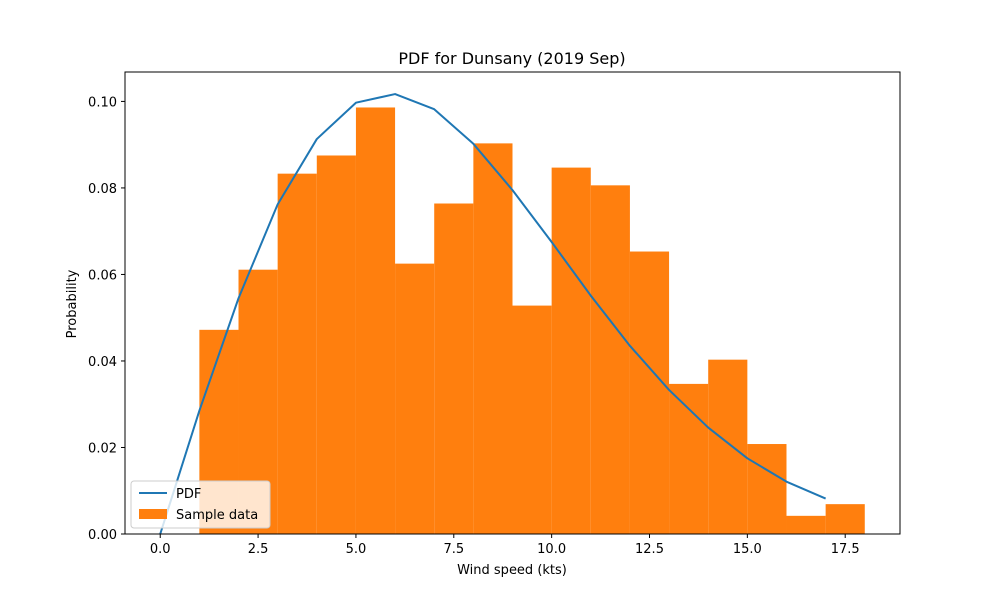 Image resolution: width=1000 pixels, height=604 pixels. I want to click on legend-sample-data-label: Sample data, so click(217, 515).